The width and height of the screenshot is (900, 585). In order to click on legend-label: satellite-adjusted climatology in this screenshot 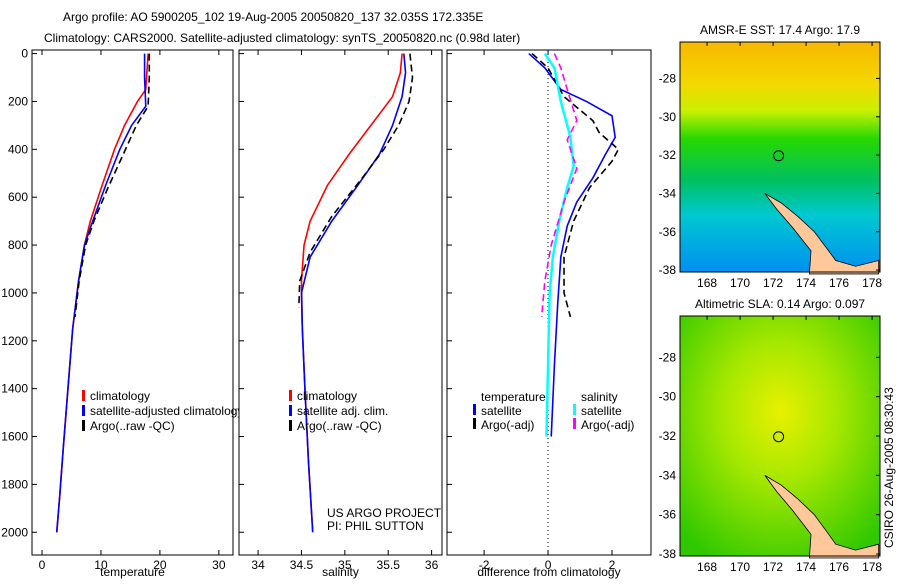, I will do `click(166, 411)`.